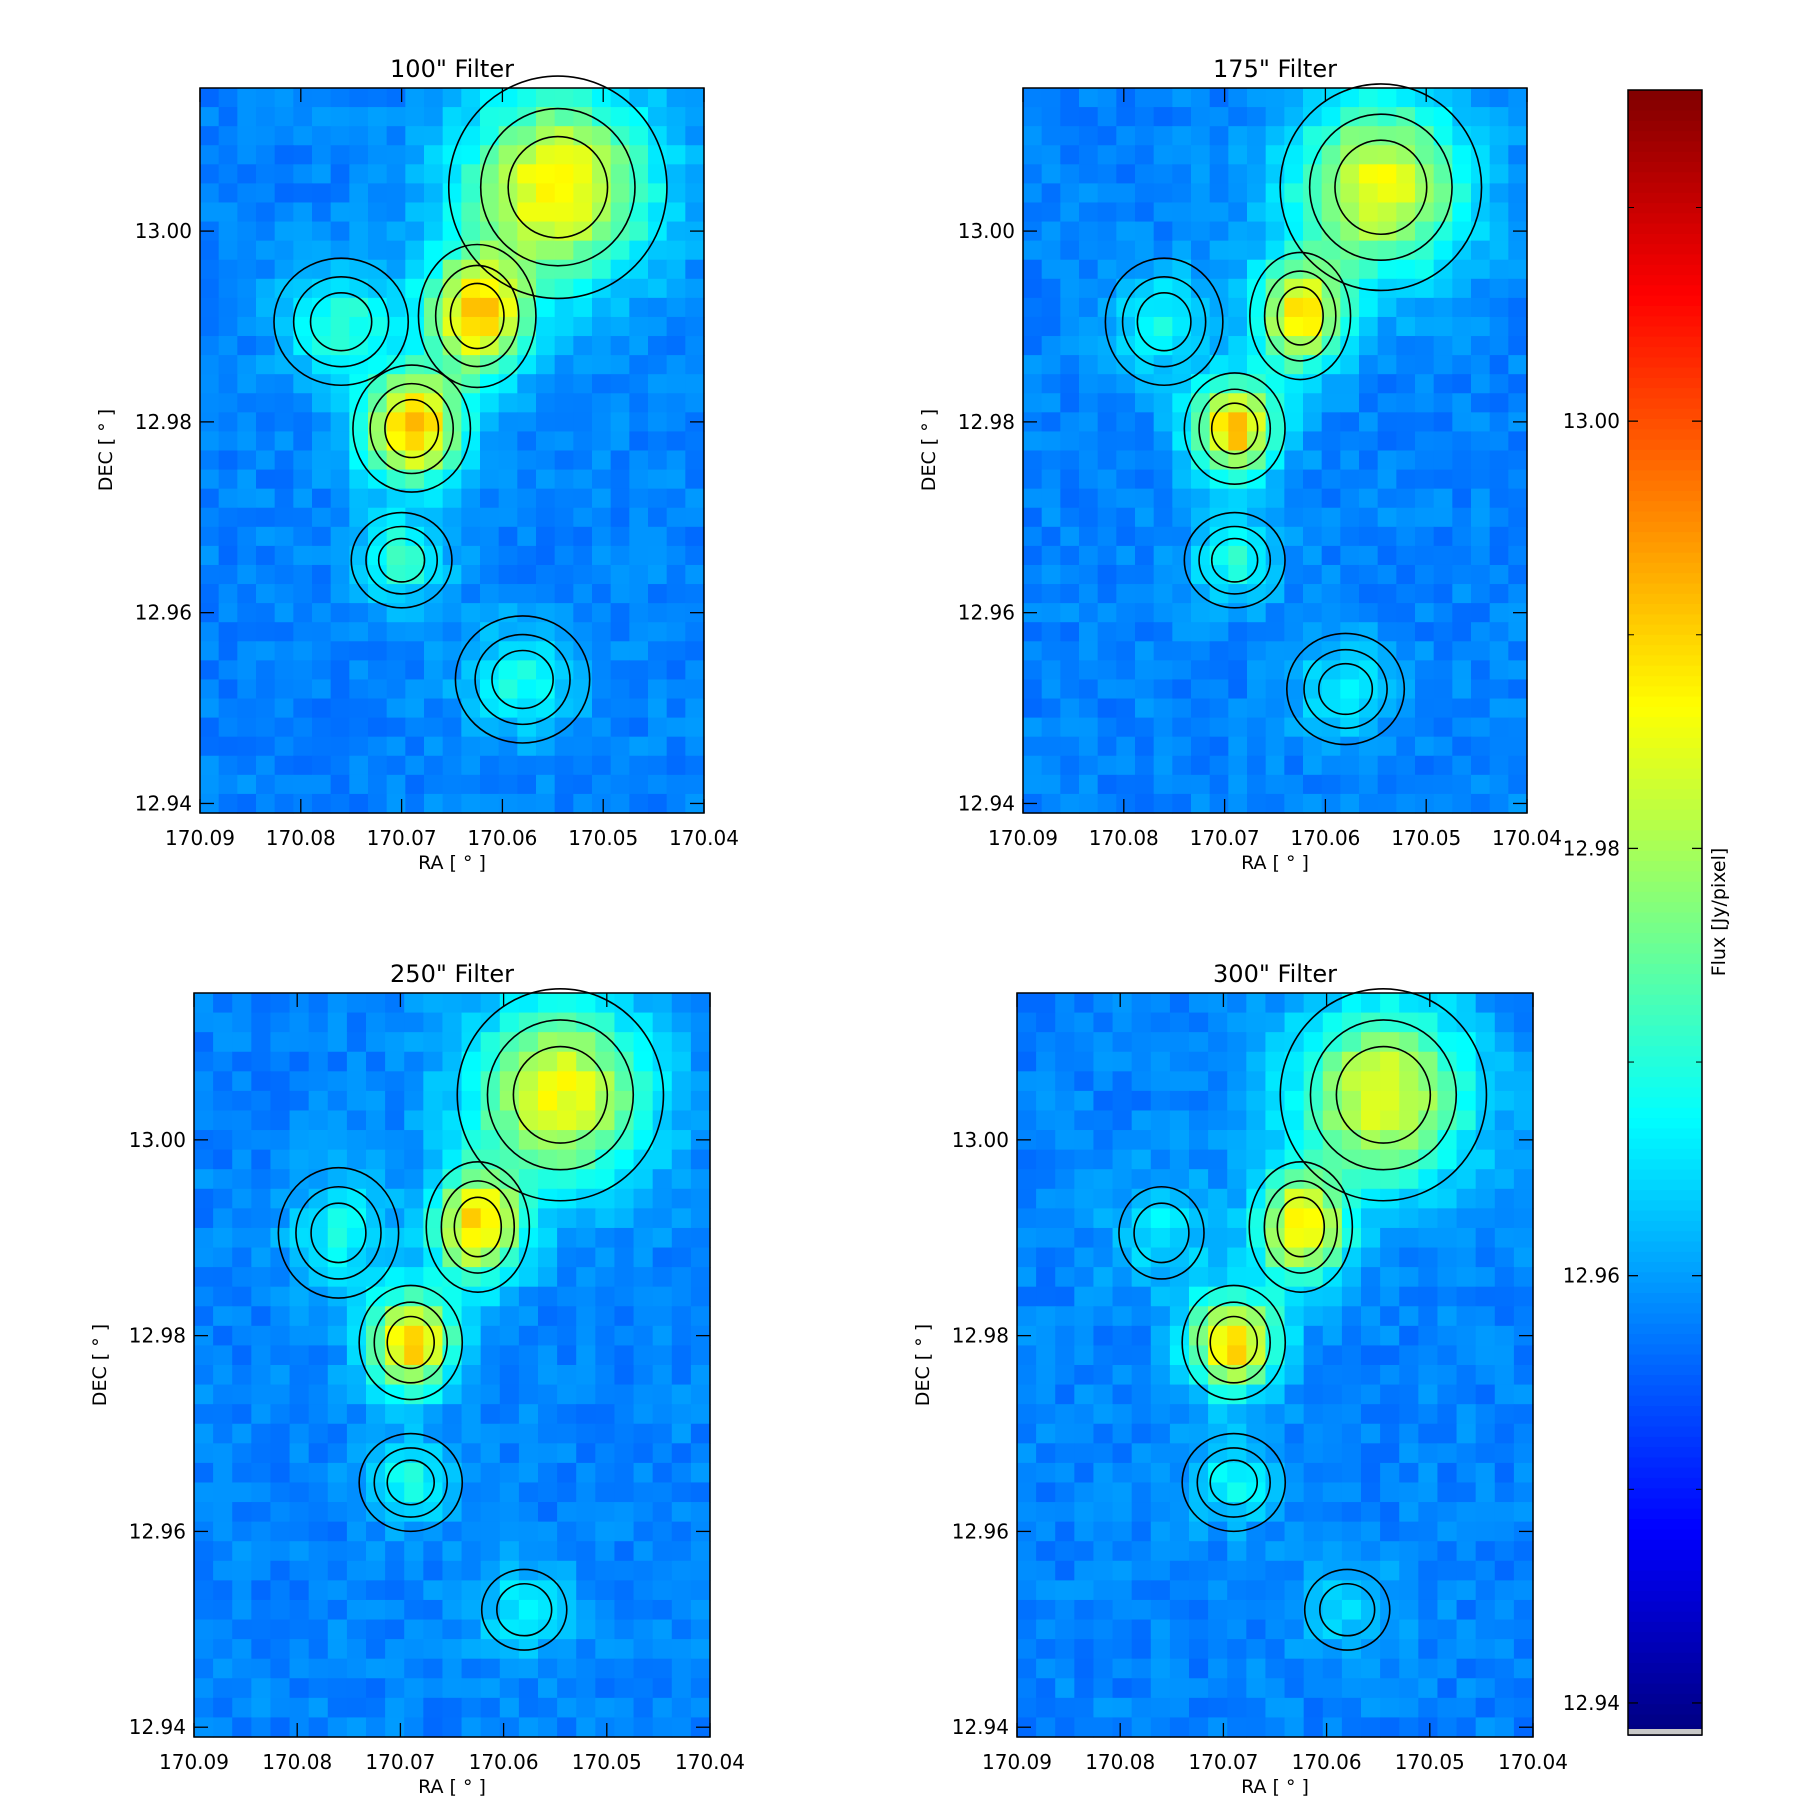 The image size is (1800, 1800). What do you see at coordinates (1665, 1494) in the screenshot?
I see `colorbar-segment` at bounding box center [1665, 1494].